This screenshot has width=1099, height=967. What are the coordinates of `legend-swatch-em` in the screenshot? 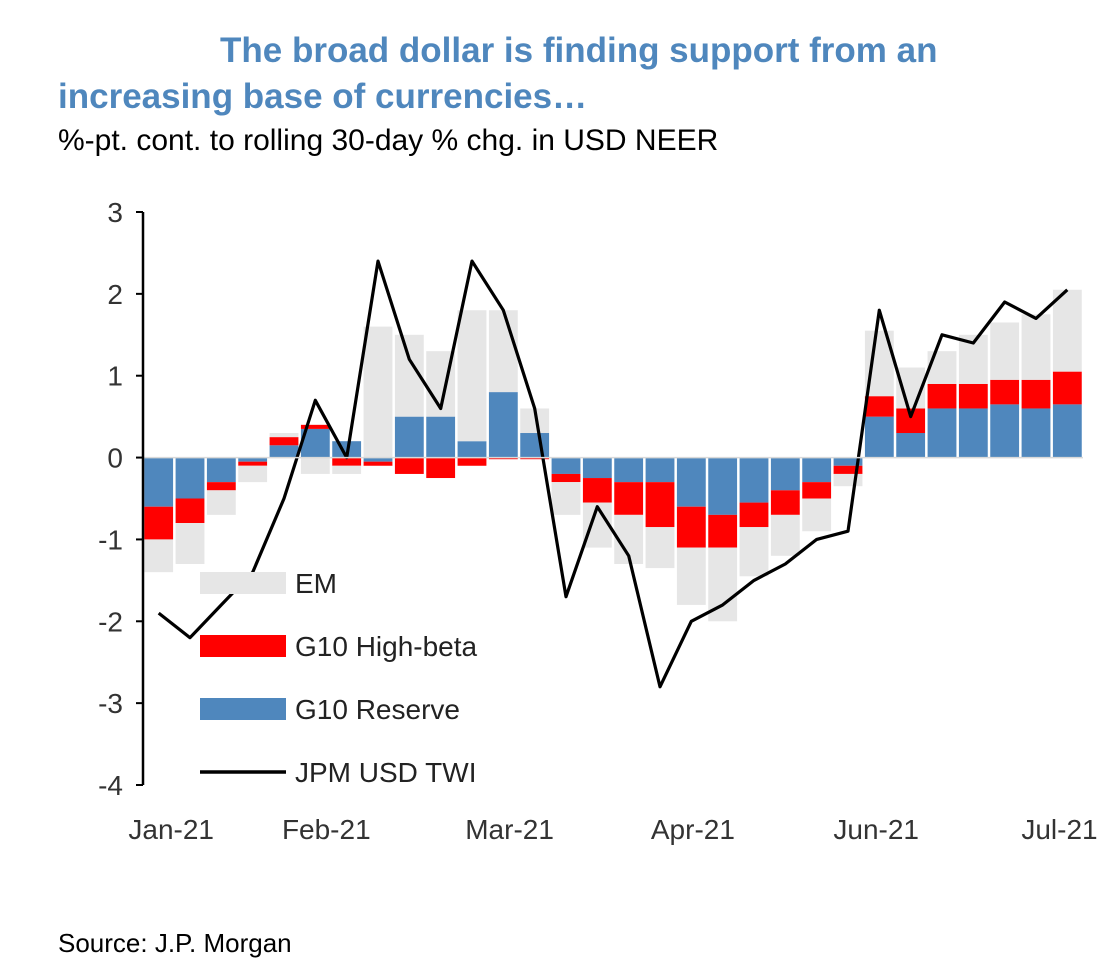 It's located at (243, 583).